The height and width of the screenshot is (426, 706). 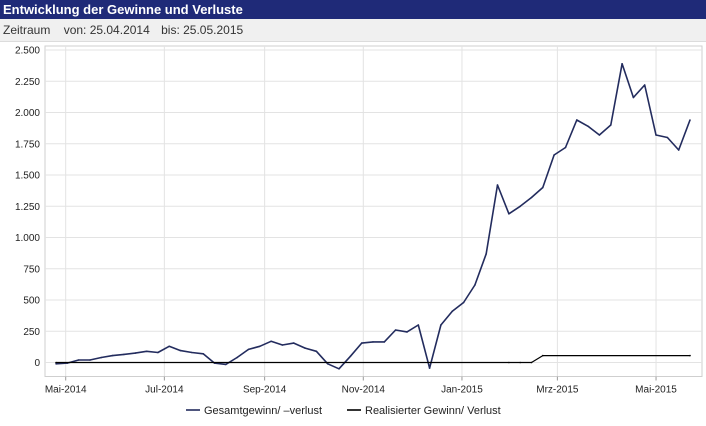 I want to click on x-tick-label: Jul-2014, so click(x=164, y=390).